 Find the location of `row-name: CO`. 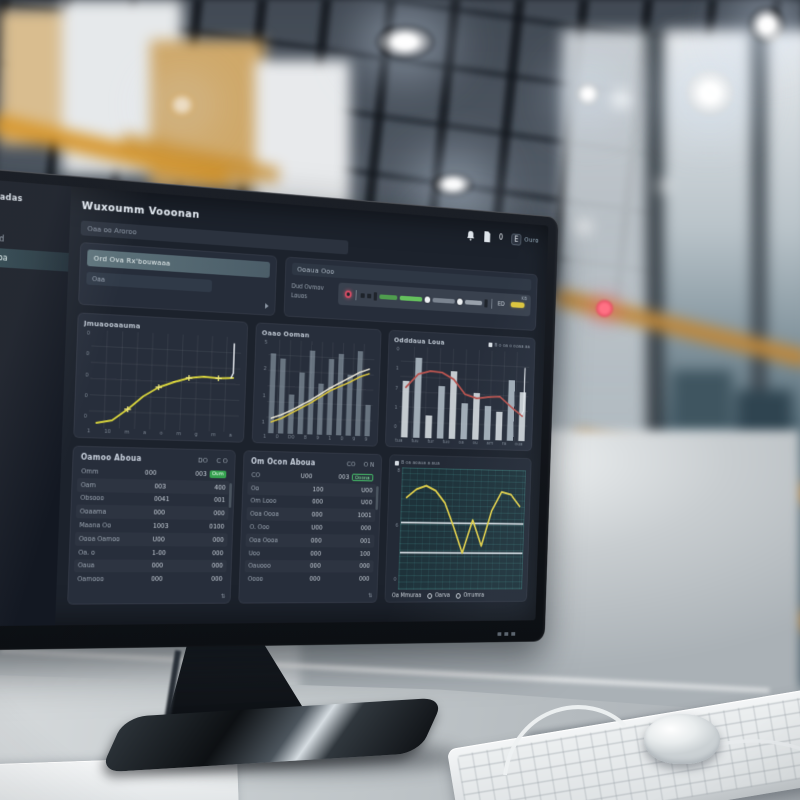

row-name: CO is located at coordinates (256, 475).